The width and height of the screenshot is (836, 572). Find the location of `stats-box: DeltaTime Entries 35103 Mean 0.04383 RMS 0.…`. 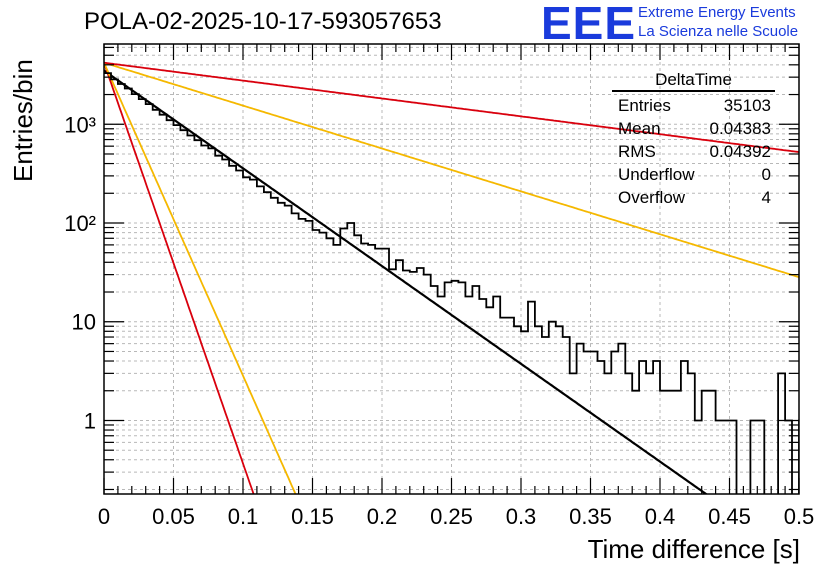

stats-box: DeltaTime Entries 35103 Mean 0.04383 RMS 0.… is located at coordinates (693, 139).